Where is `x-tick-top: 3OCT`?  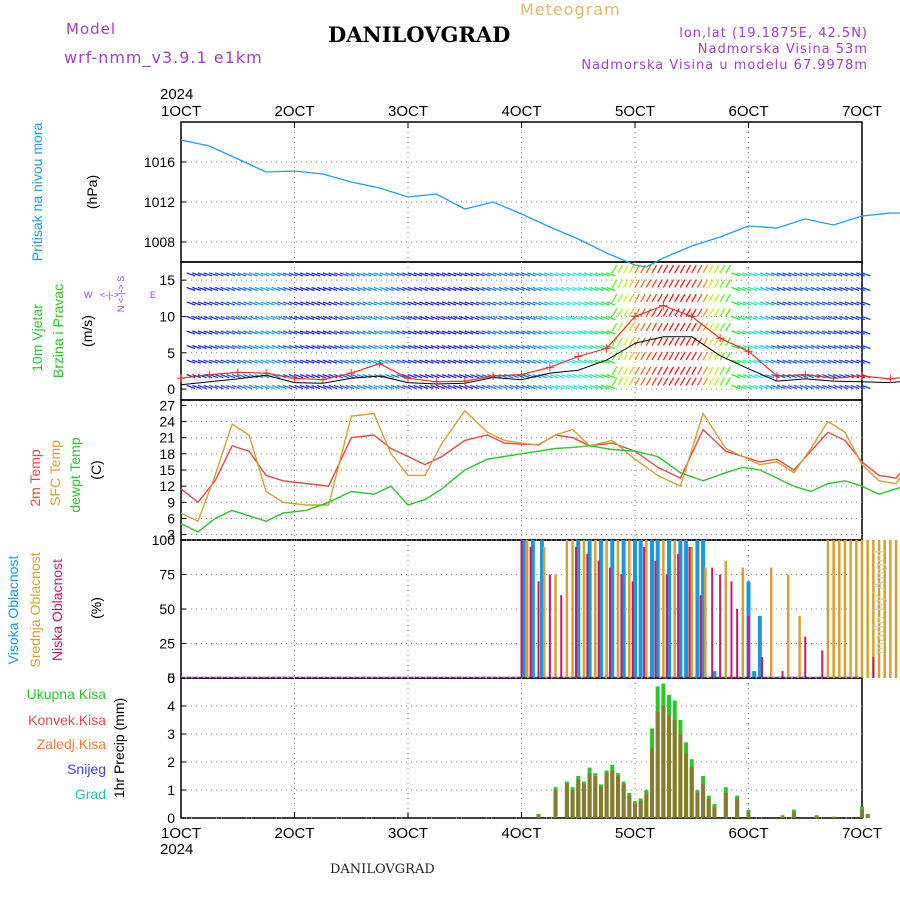
x-tick-top: 3OCT is located at coordinates (408, 111).